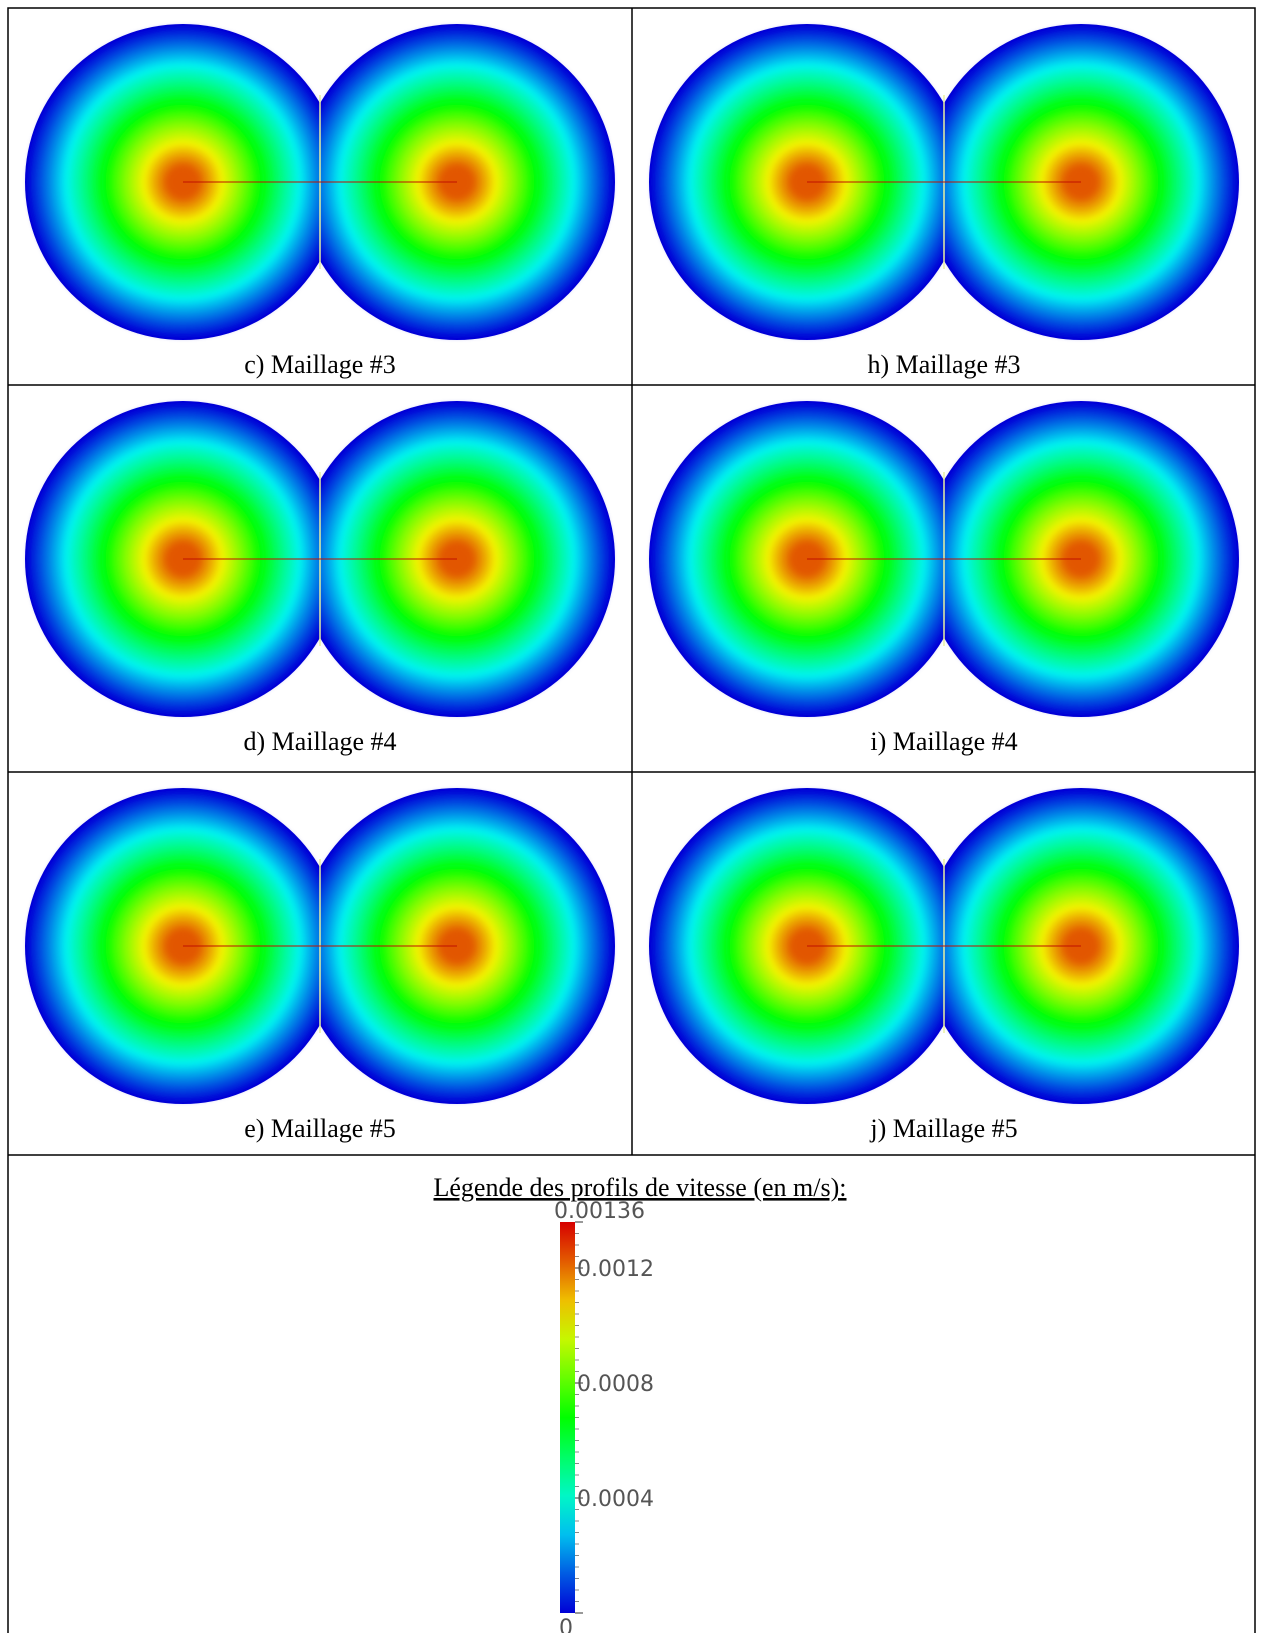 The width and height of the screenshot is (1263, 1633). I want to click on colorbar-tick-label: 0.0004, so click(615, 1499).